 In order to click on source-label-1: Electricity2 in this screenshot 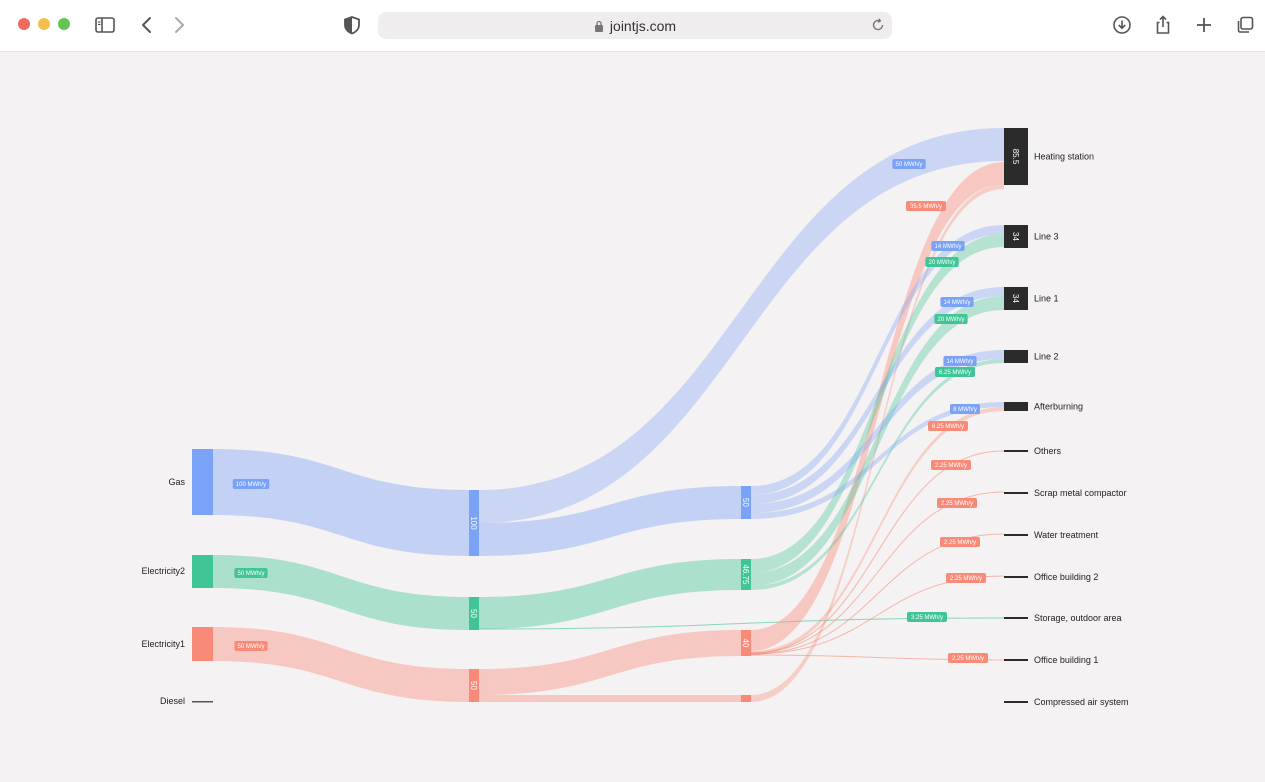, I will do `click(163, 571)`.